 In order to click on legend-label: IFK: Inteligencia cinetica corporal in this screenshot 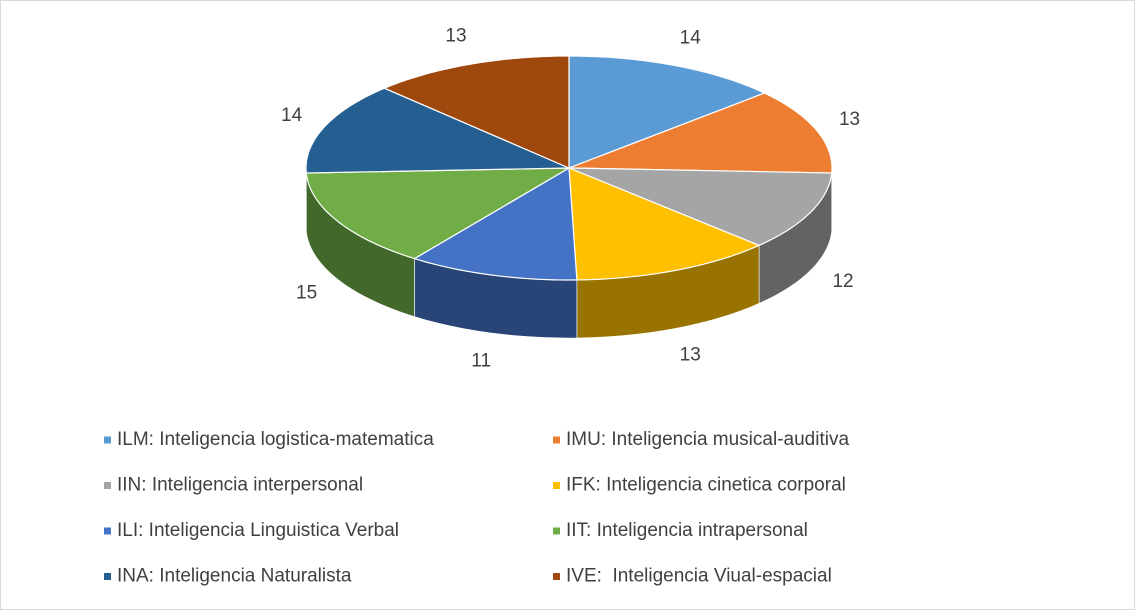, I will do `click(706, 485)`.